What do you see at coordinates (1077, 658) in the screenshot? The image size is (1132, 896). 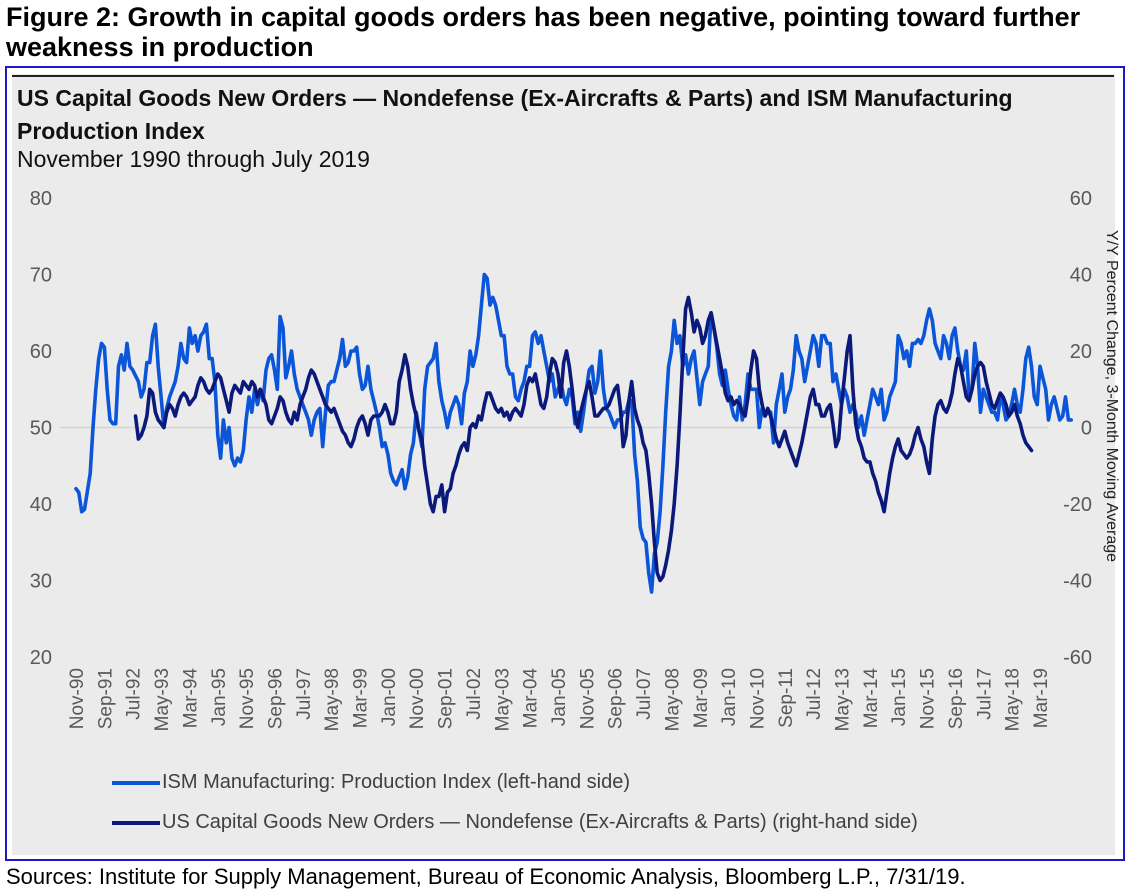 I see `right-y-tick-label: -60` at bounding box center [1077, 658].